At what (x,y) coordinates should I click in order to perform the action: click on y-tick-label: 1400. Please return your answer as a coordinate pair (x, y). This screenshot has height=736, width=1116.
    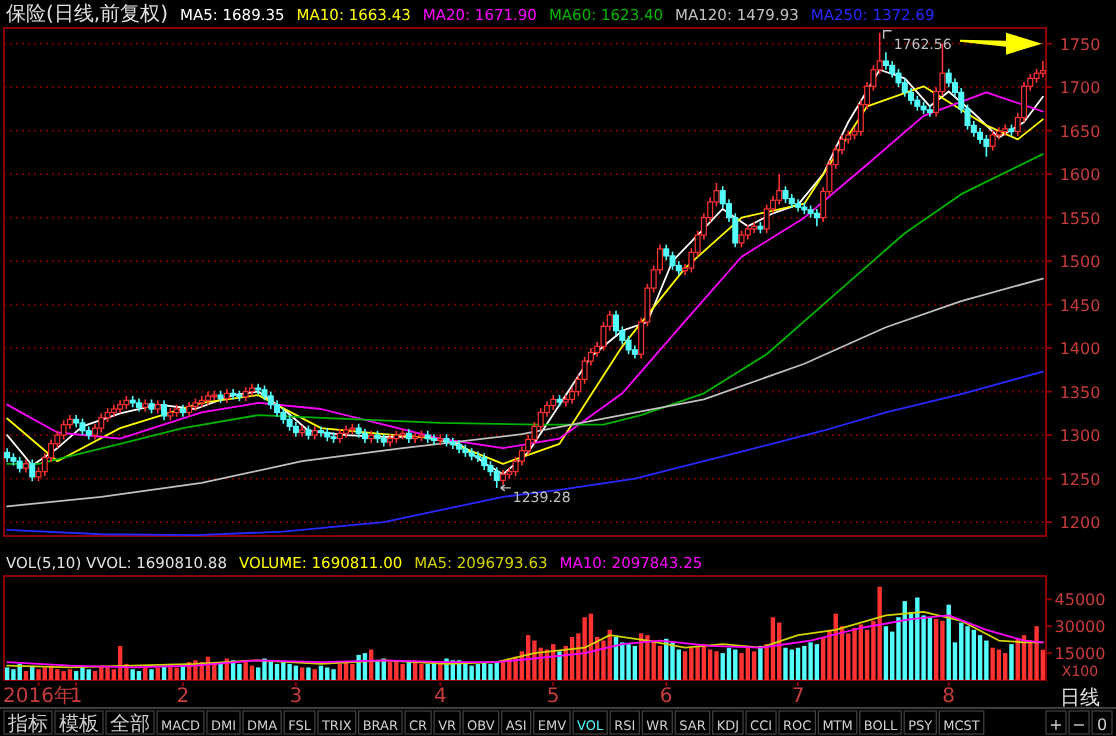
    Looking at the image, I should click on (1080, 349).